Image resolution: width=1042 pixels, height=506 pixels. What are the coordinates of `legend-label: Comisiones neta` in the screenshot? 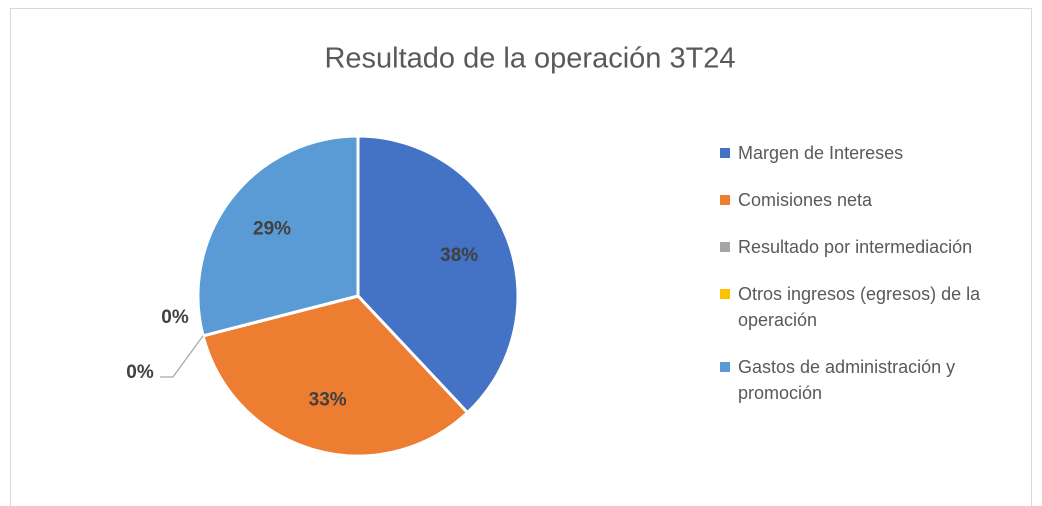 It's located at (805, 200).